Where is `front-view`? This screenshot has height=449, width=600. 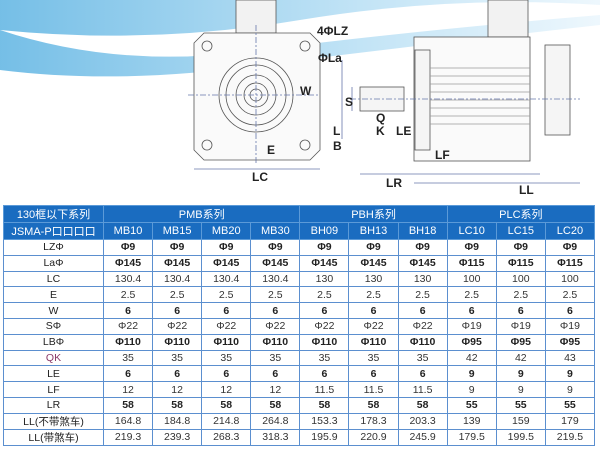
front-view is located at coordinates (254, 85).